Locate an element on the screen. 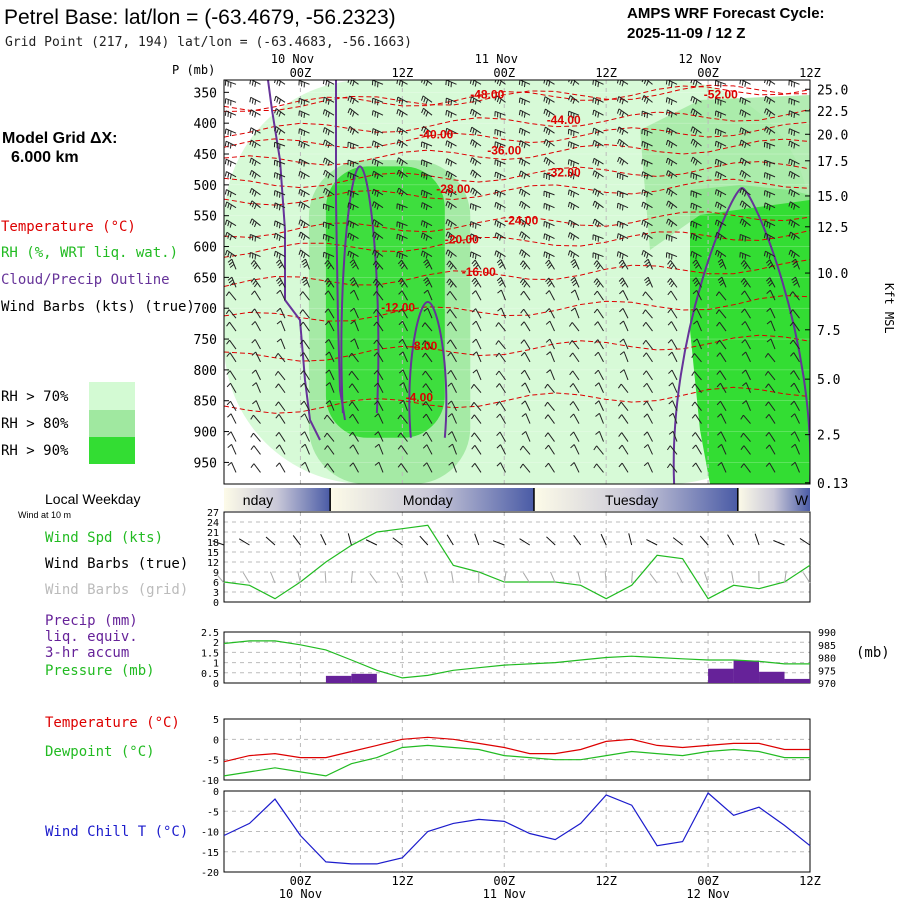 Image resolution: width=900 pixels, height=900 pixels. label-liq-equiv: liq. equiv. is located at coordinates (91, 637).